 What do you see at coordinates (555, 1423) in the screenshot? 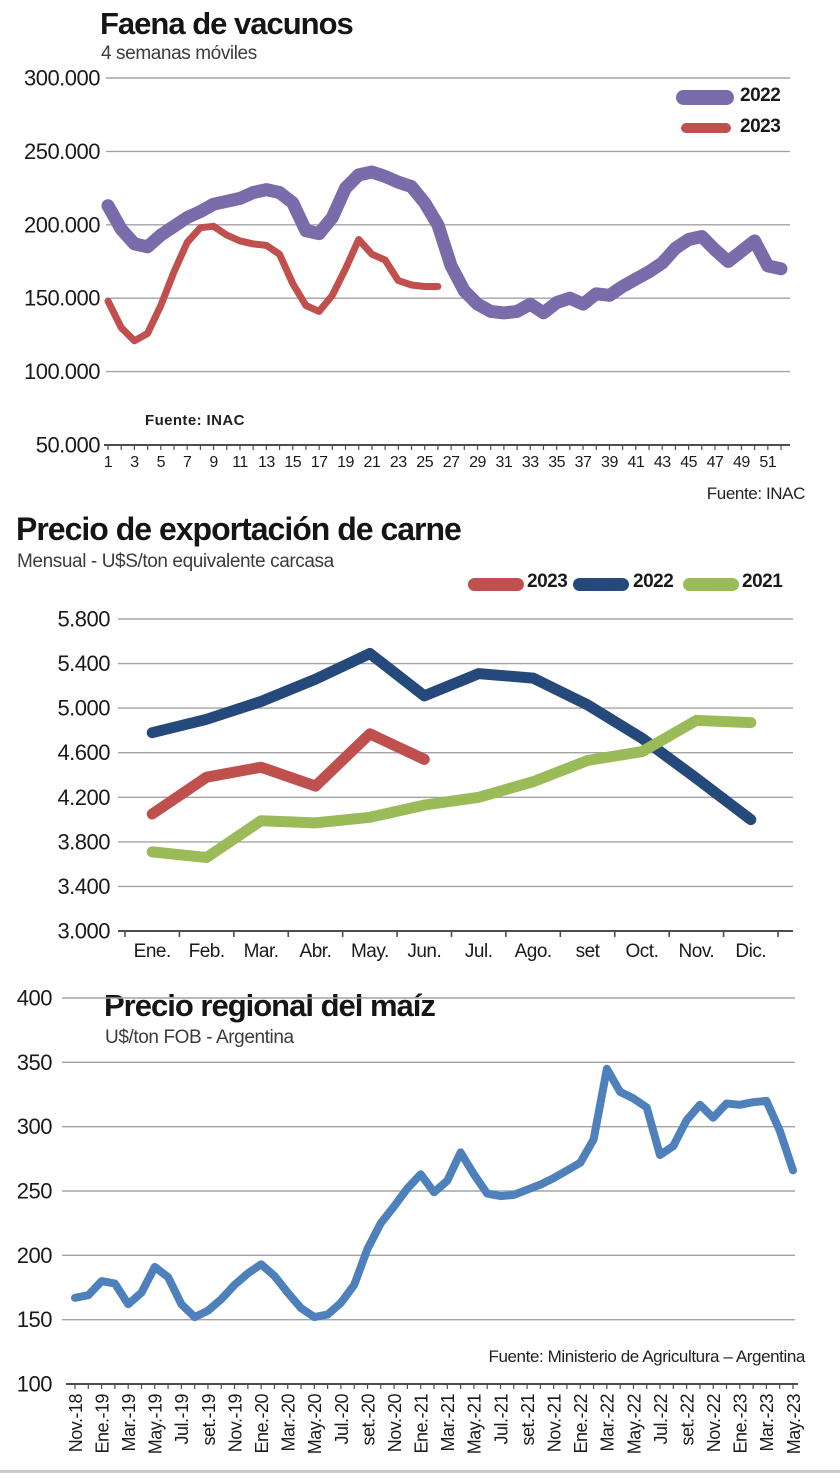
I see `x-tick-label: Nov.-21` at bounding box center [555, 1423].